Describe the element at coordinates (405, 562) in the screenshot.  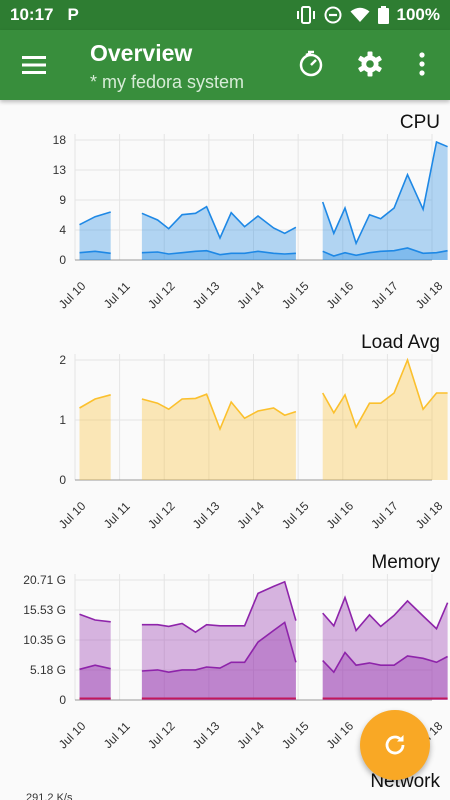
I see `chart-title: Memory` at that location.